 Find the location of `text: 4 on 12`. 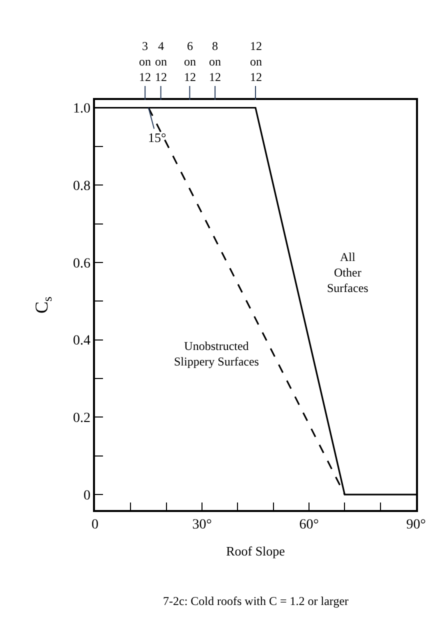

text: 4 on 12 is located at coordinates (161, 61).